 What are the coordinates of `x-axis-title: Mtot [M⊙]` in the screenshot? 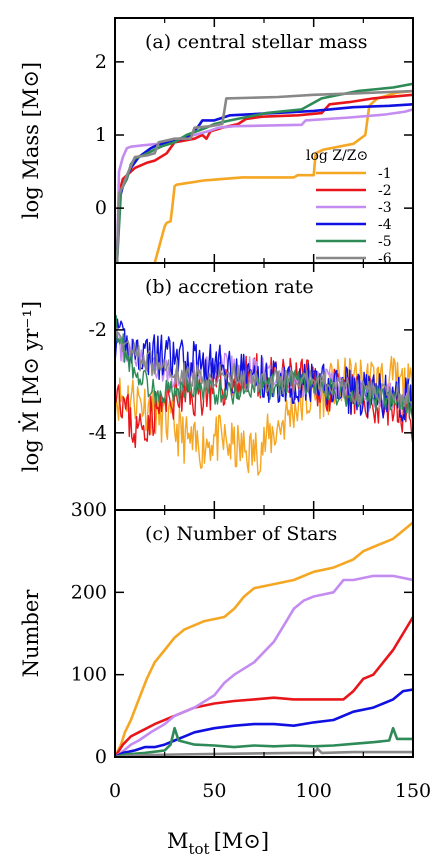 It's located at (218, 843).